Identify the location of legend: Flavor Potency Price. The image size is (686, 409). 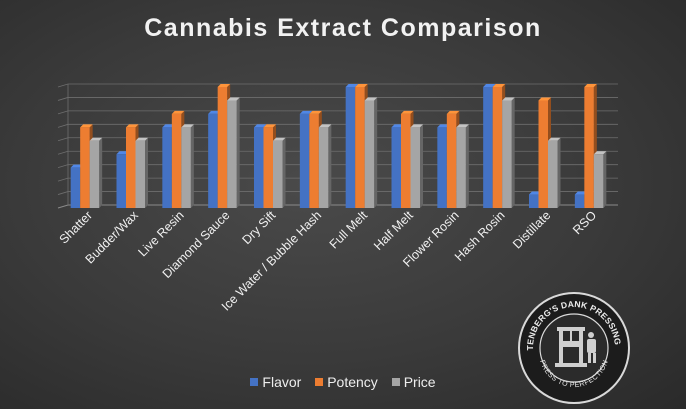
(343, 382).